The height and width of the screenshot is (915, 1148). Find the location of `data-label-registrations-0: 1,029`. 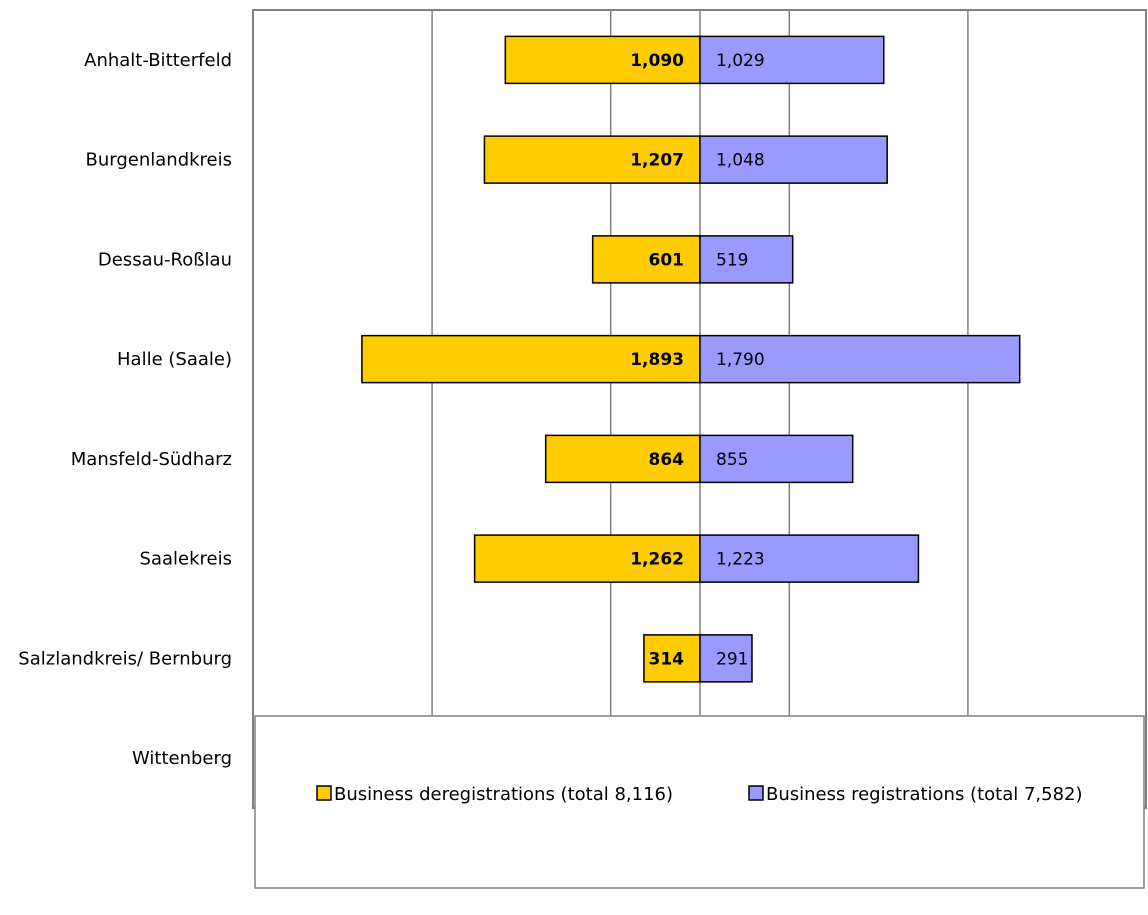

data-label-registrations-0: 1,029 is located at coordinates (740, 61).